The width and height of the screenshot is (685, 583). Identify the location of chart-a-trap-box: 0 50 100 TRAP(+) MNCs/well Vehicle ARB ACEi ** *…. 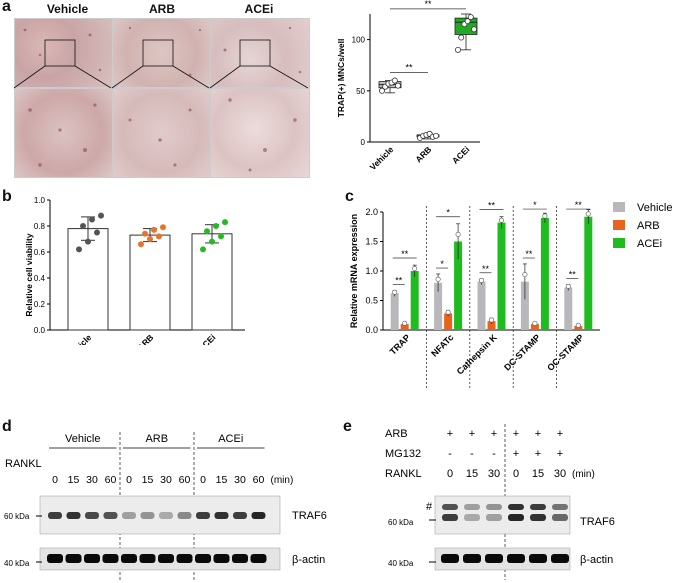
(408, 86).